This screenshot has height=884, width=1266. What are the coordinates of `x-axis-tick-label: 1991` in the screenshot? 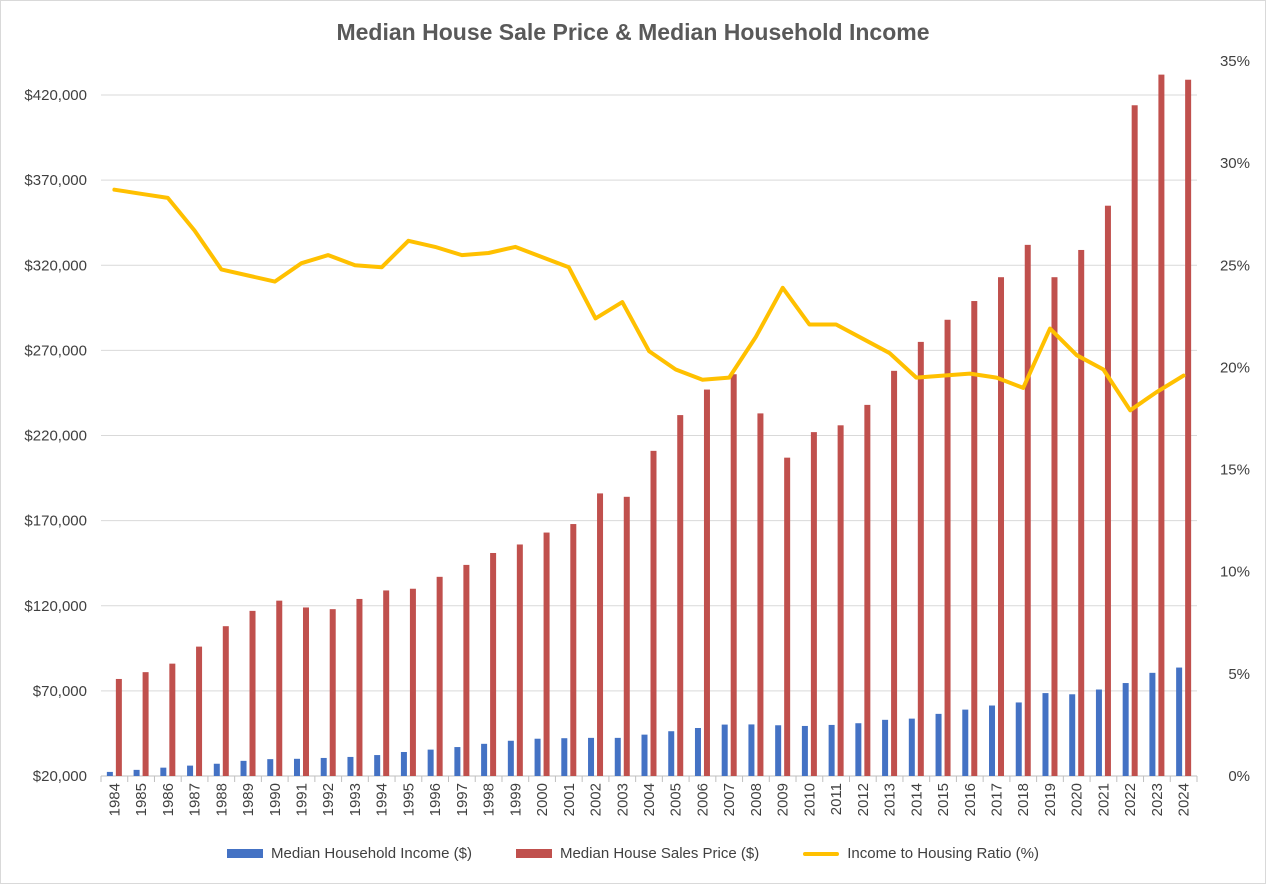 It's located at (301, 799).